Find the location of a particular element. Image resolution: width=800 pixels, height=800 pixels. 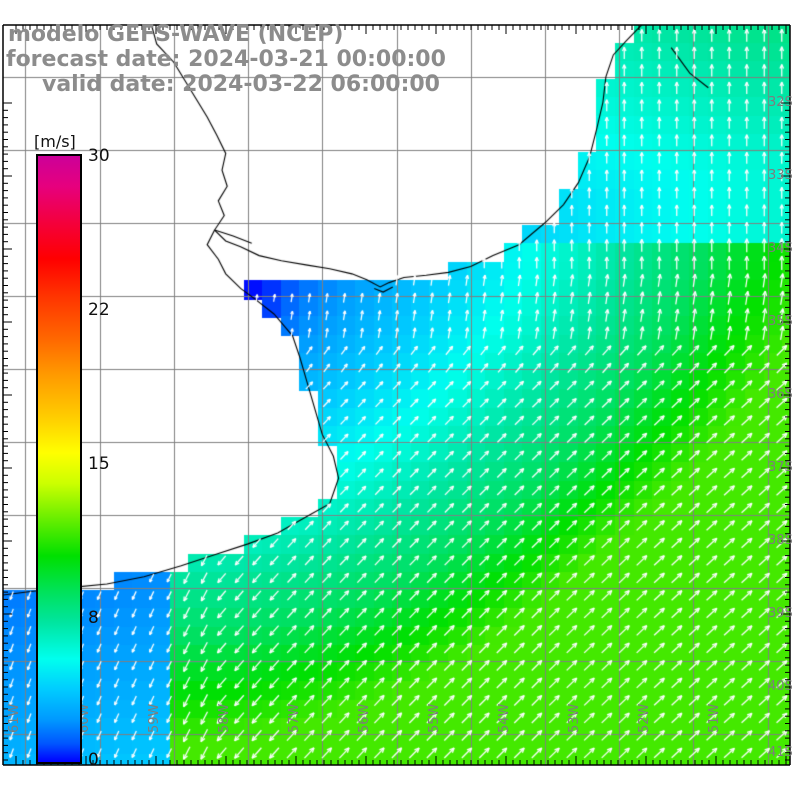

lon-label-57W: 57W is located at coordinates (294, 718).